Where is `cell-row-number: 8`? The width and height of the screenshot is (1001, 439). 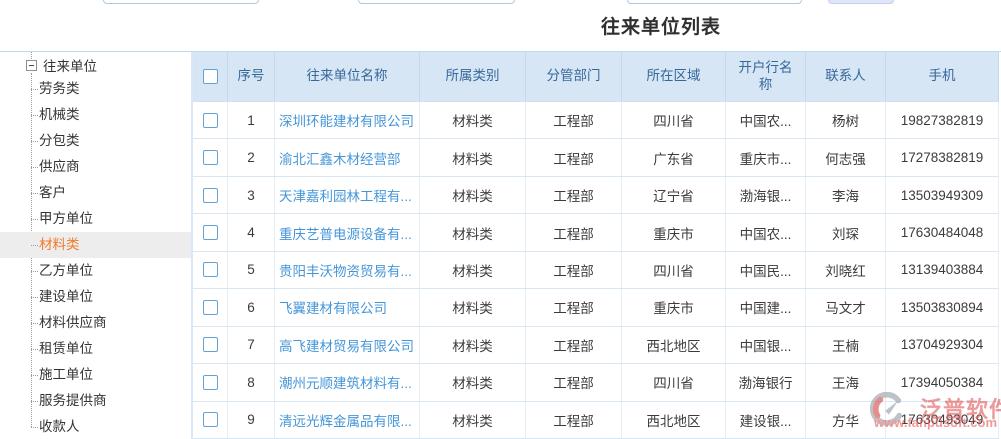 cell-row-number: 8 is located at coordinates (251, 382).